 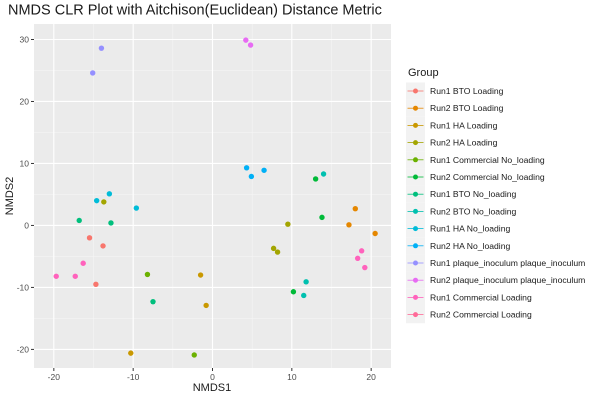 I want to click on legend-title: Group, so click(x=423, y=73).